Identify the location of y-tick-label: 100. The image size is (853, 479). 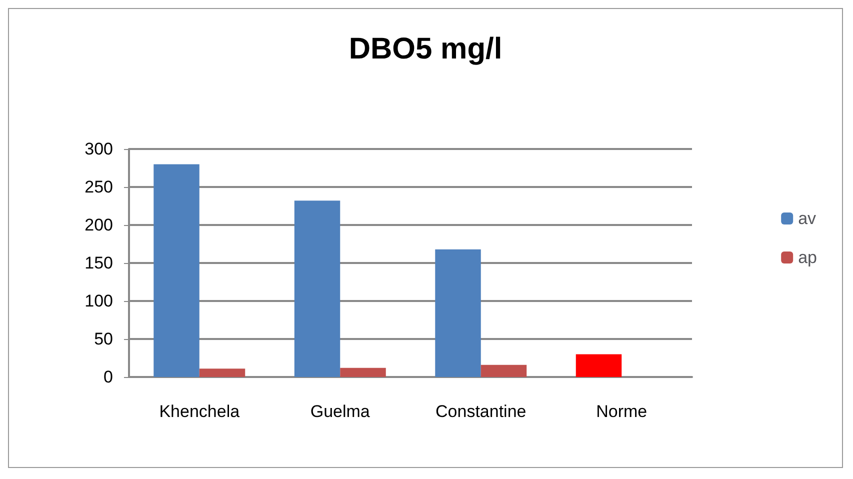
(98, 301).